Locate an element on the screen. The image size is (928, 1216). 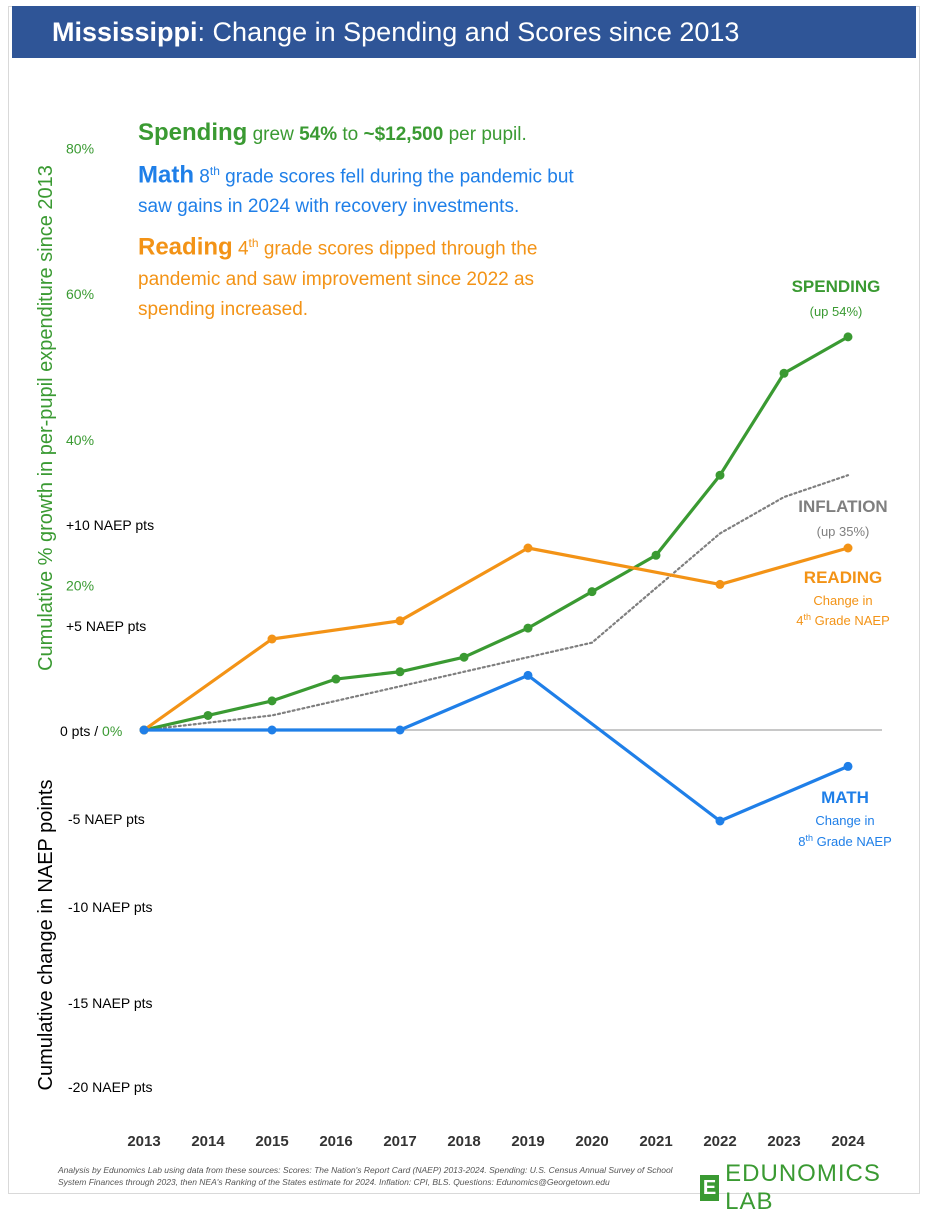
callout-spending-text: grew is located at coordinates (273, 134).